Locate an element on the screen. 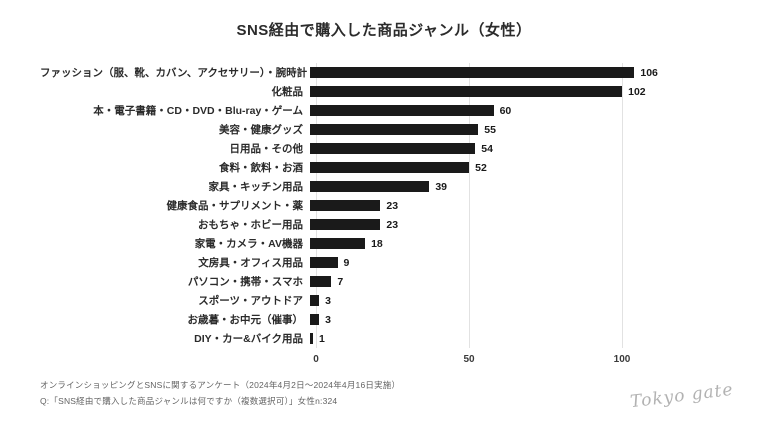 The height and width of the screenshot is (432, 768). value-label: 7 is located at coordinates (340, 281).